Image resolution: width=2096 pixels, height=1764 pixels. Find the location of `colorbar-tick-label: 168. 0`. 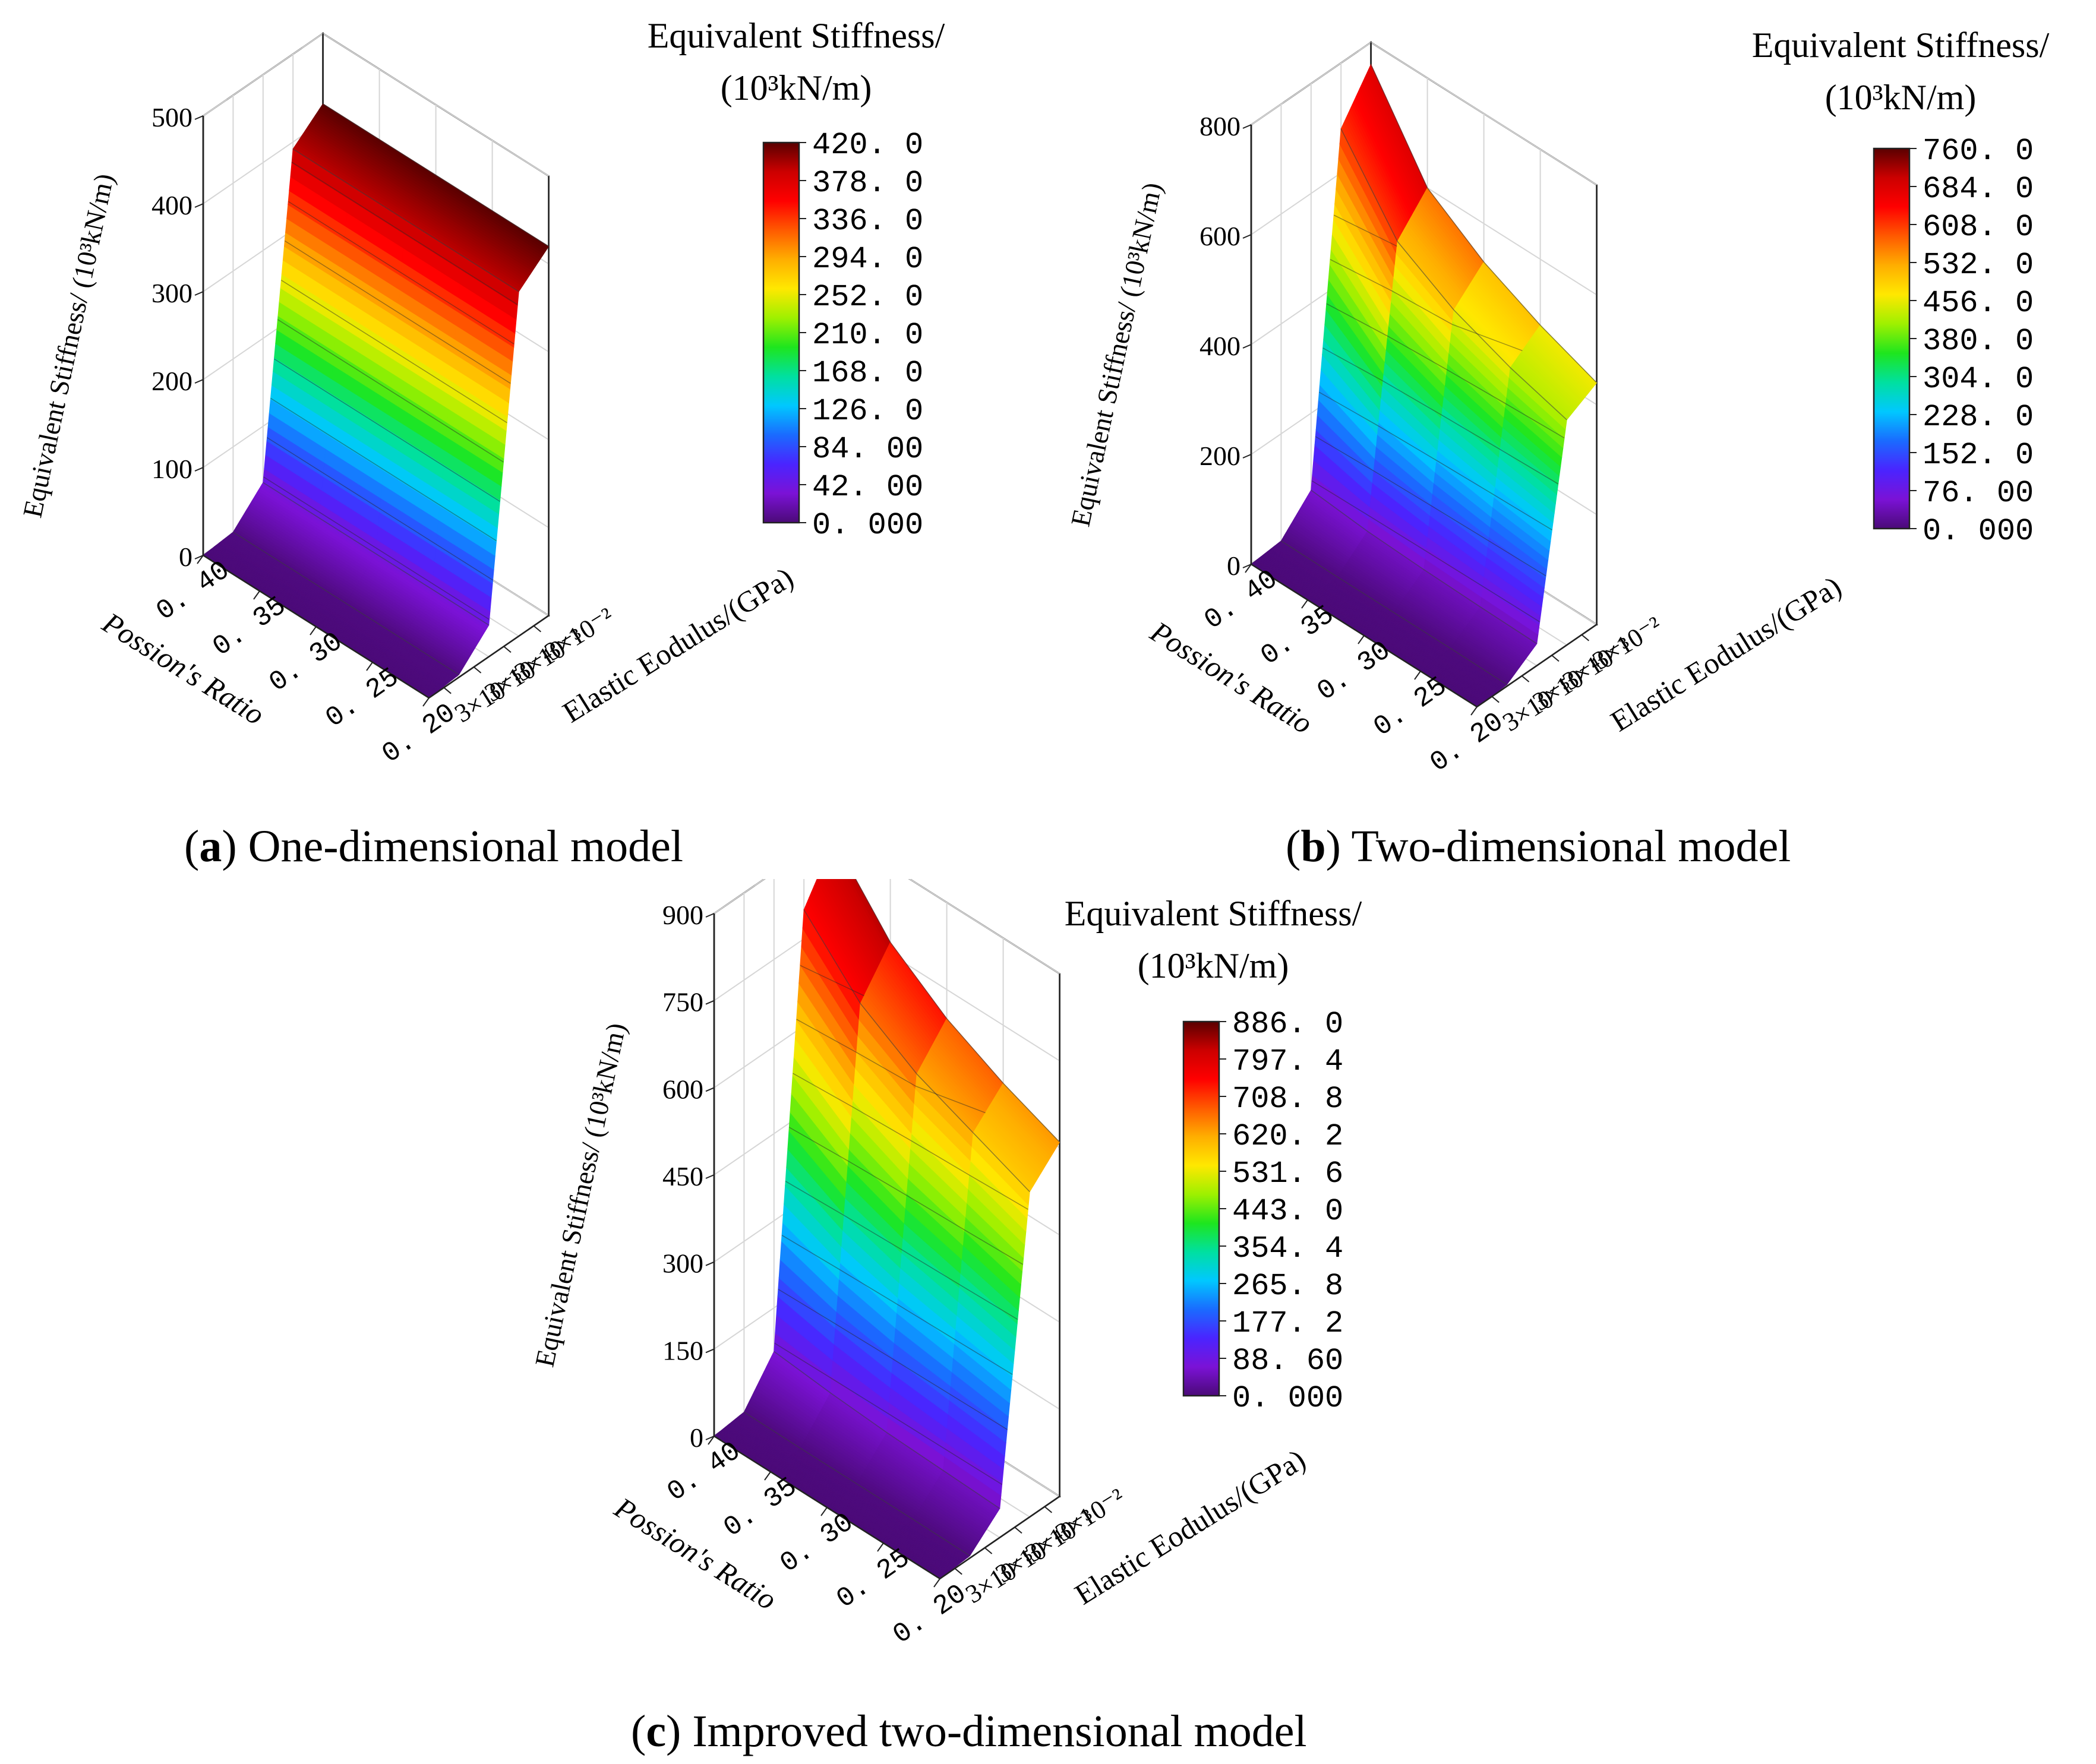

colorbar-tick-label: 168. 0 is located at coordinates (867, 373).